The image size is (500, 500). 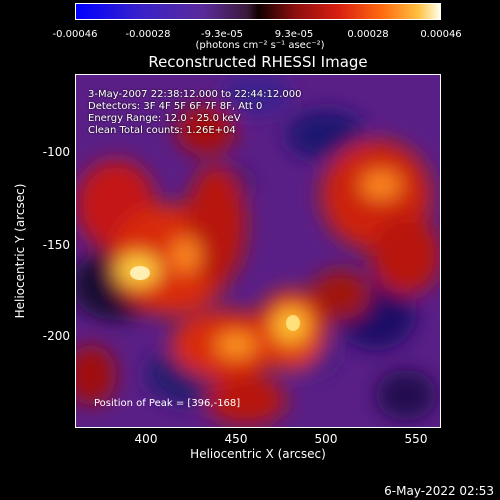 I want to click on colorbar-tick: 9.3e-05, so click(x=294, y=34).